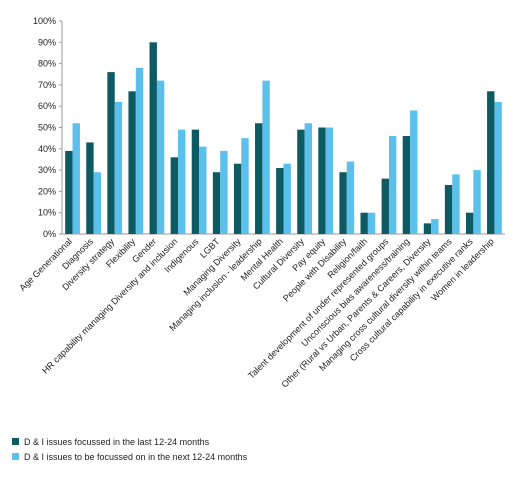 This screenshot has width=529, height=479. What do you see at coordinates (47, 191) in the screenshot?
I see `y-tick-label: 20%` at bounding box center [47, 191].